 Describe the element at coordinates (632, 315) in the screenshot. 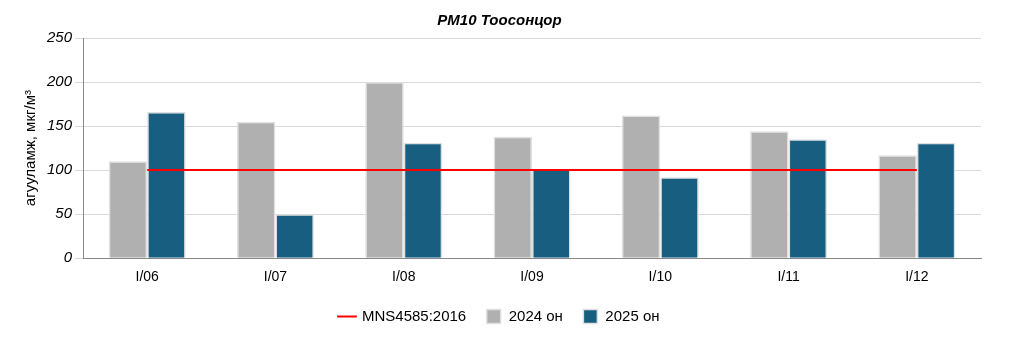

I see `legend-label: 2025 он` at that location.